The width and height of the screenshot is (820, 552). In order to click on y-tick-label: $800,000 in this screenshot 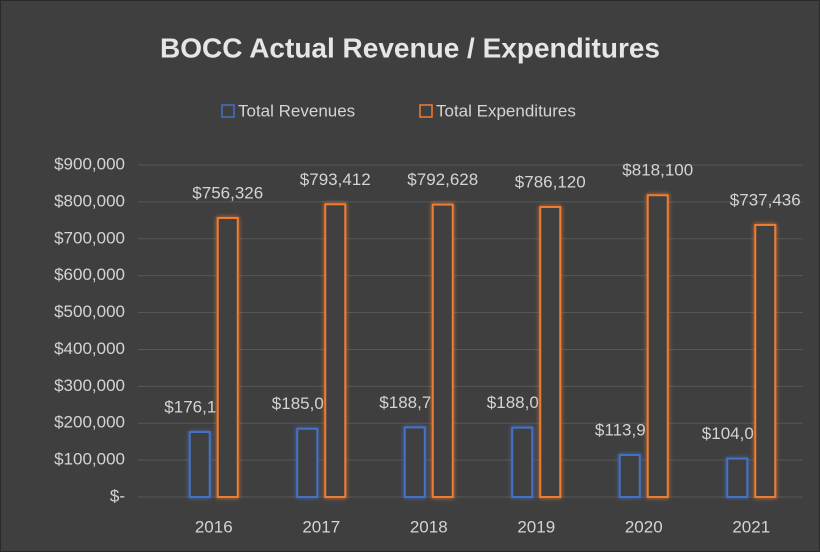, I will do `click(89, 200)`.